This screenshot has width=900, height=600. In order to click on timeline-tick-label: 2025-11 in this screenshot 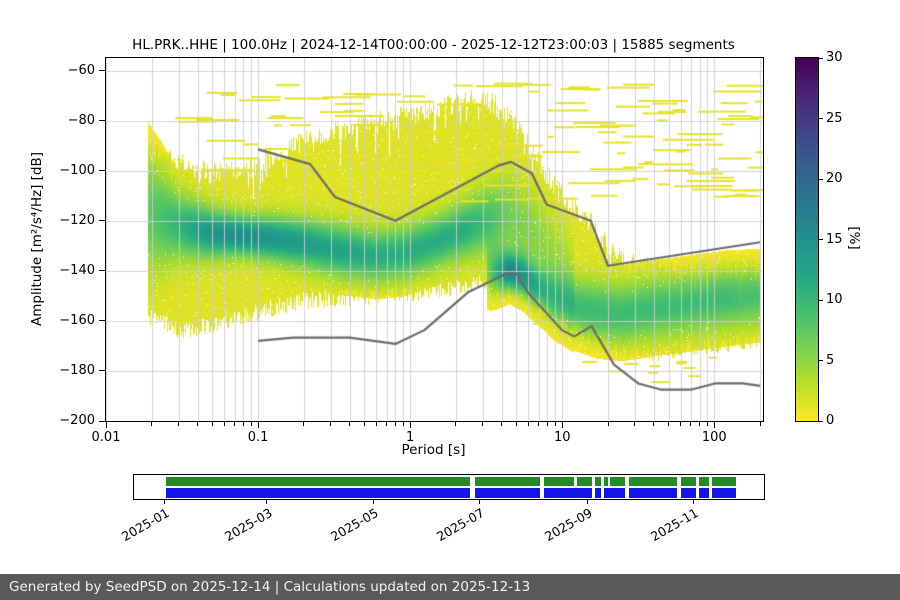, I will do `click(675, 525)`.